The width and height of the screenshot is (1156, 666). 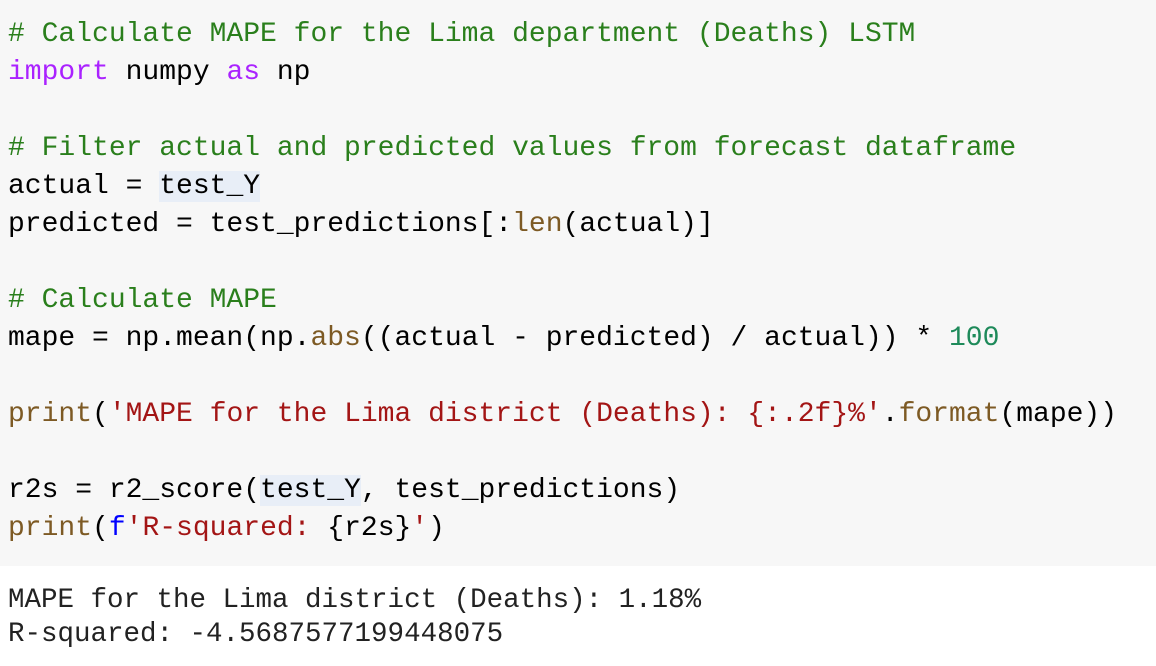 What do you see at coordinates (654, 338) in the screenshot?
I see `code-token: ((actual - predicted) / actual)) *` at bounding box center [654, 338].